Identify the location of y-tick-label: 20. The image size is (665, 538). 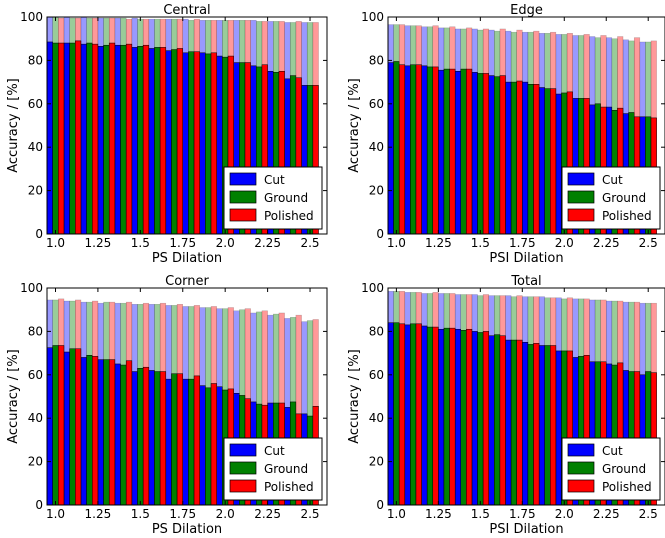
(376, 462).